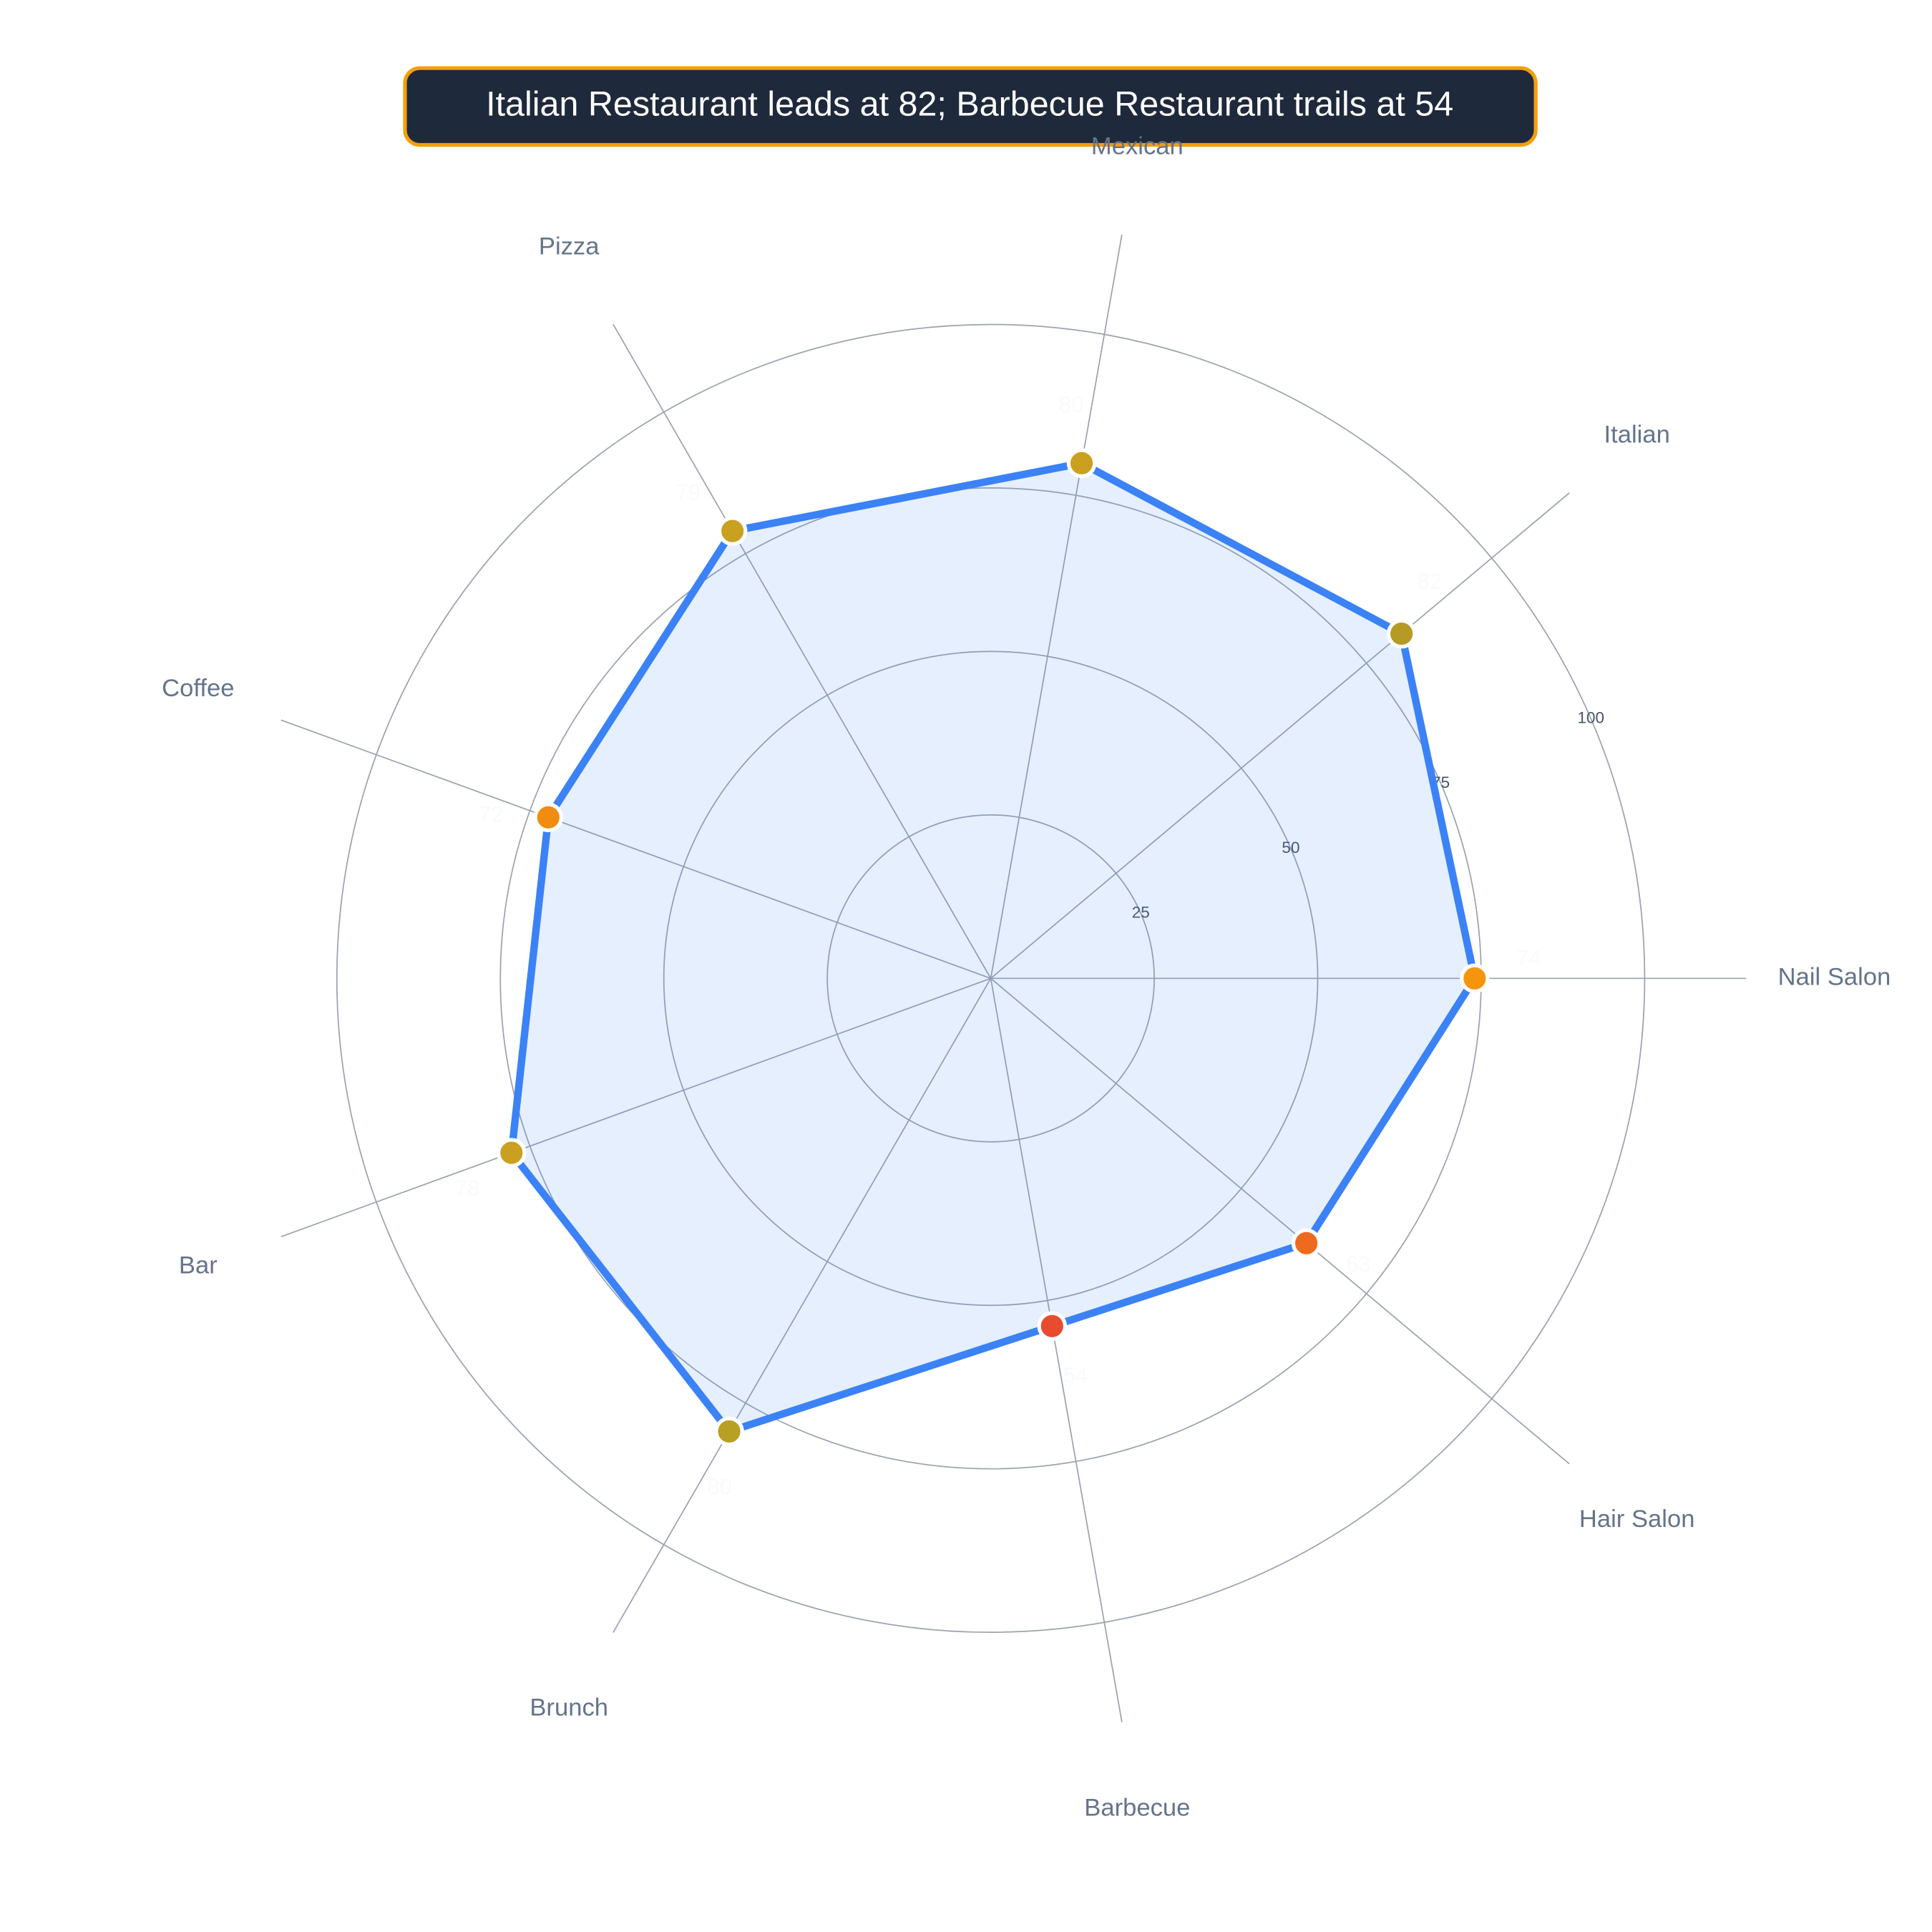  I want to click on category-label: Mexican, so click(1137, 146).